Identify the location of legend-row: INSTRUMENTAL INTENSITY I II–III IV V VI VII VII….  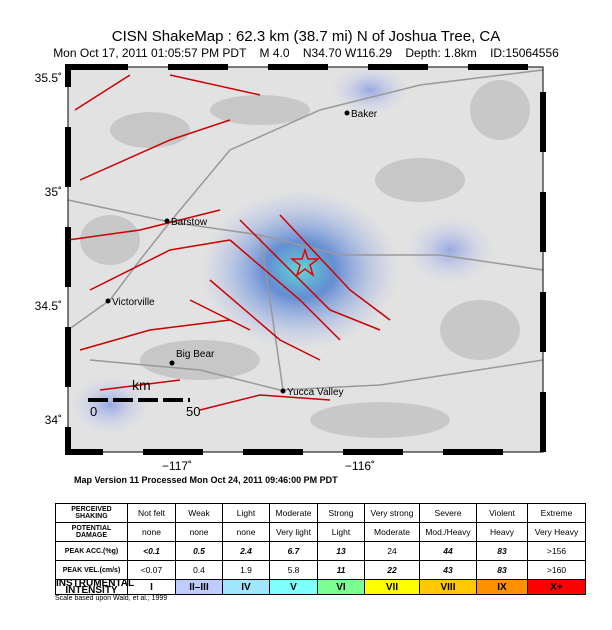
(320, 587).